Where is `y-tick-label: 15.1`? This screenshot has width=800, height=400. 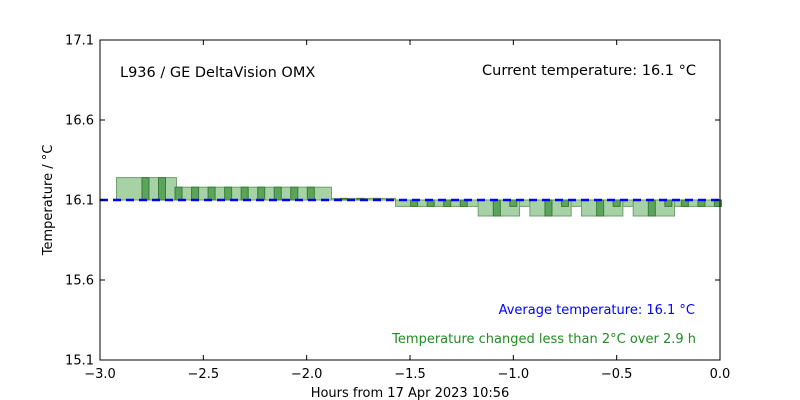
y-tick-label: 15.1 is located at coordinates (79, 361).